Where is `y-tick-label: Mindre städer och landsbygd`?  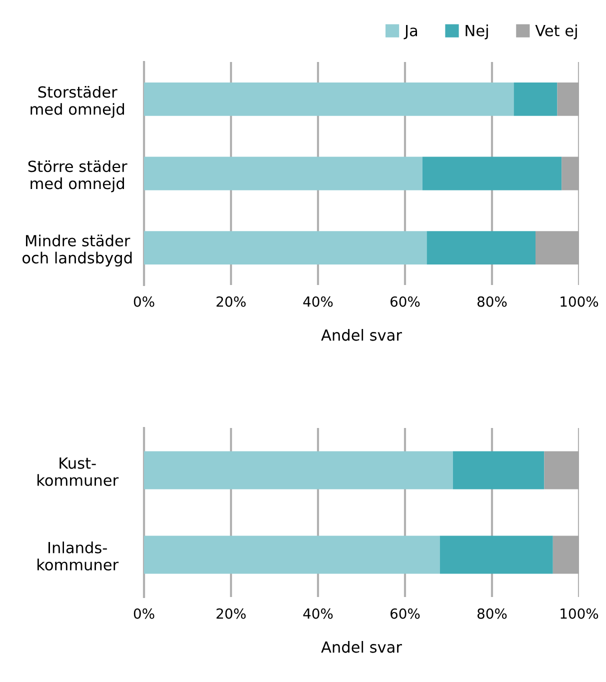
y-tick-label: Mindre städer och landsbygd is located at coordinates (77, 250).